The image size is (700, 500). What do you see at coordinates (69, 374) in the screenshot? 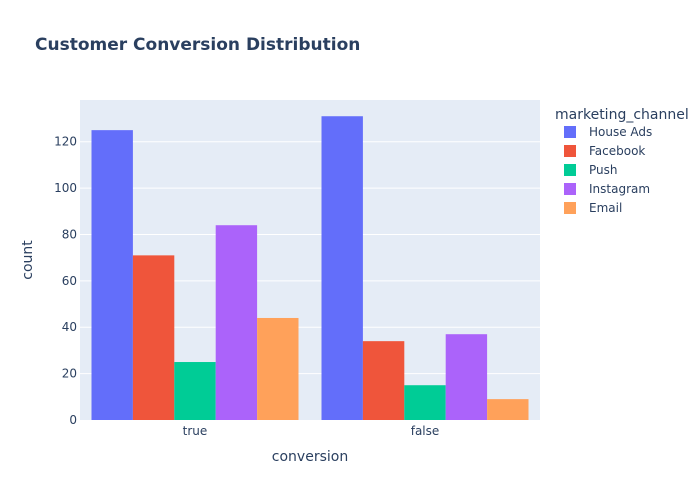
I see `y-tick-label: 20` at bounding box center [69, 374].